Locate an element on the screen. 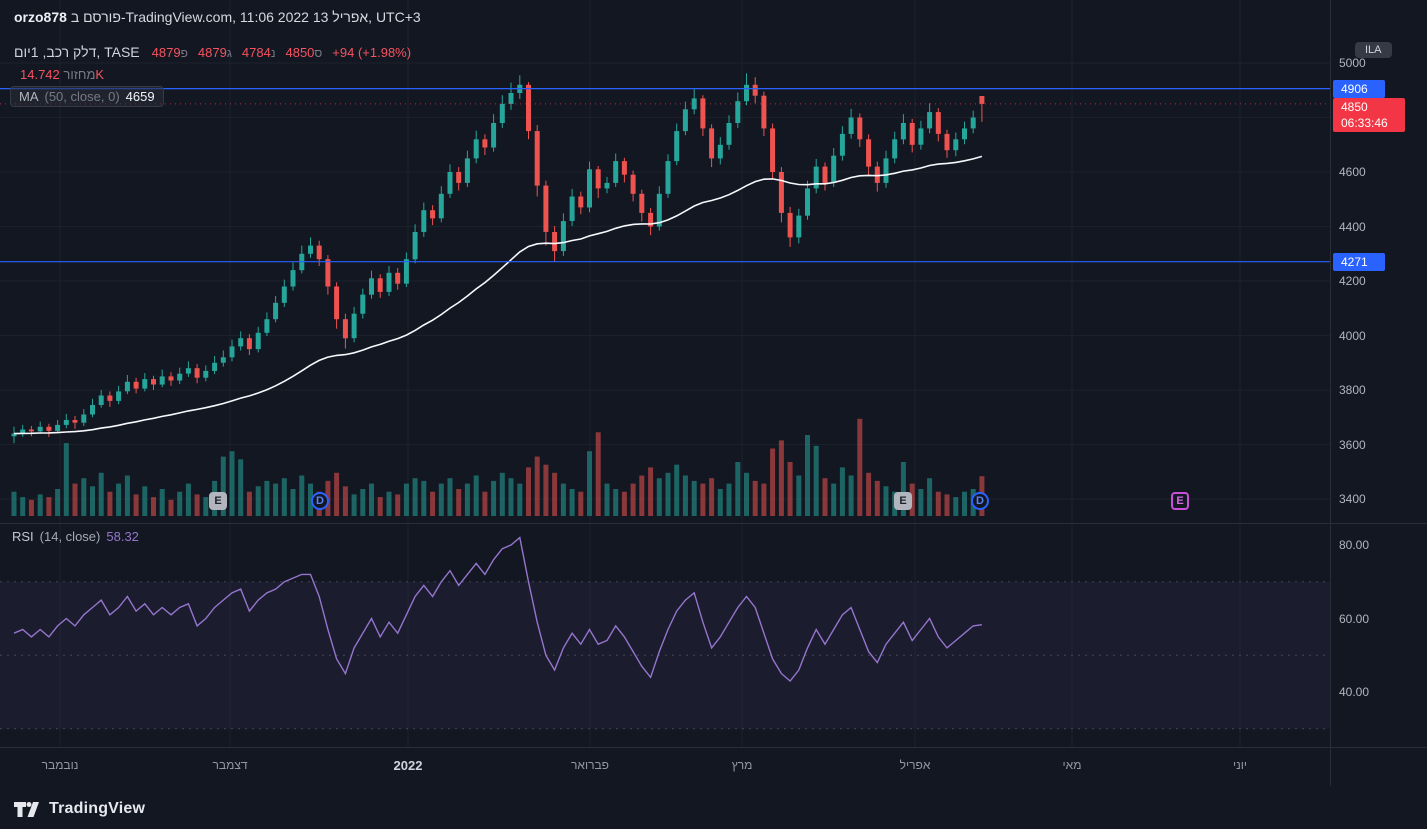 The height and width of the screenshot is (829, 1427). rsi-tick: 60.00 is located at coordinates (1354, 618).